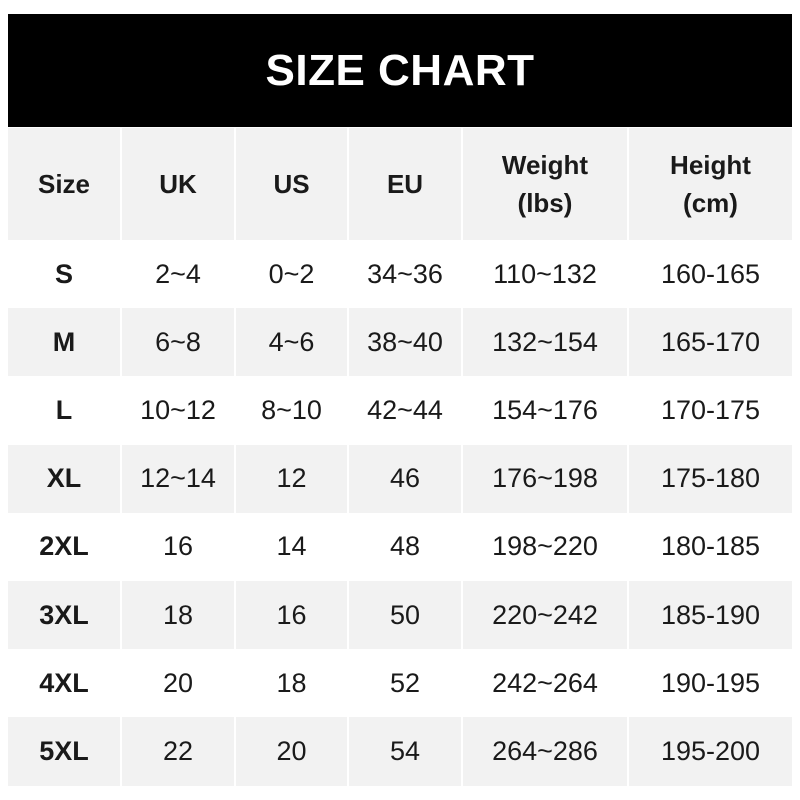  I want to click on cell-us: 20, so click(291, 751).